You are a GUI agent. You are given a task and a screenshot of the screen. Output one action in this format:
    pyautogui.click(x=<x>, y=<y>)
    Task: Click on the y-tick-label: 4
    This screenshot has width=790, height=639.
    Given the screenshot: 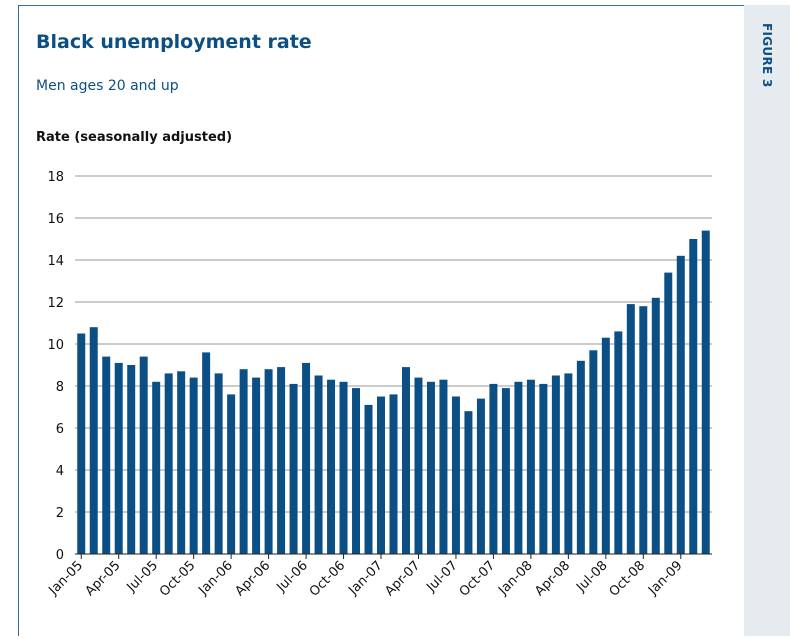 What is the action you would take?
    pyautogui.click(x=60, y=471)
    